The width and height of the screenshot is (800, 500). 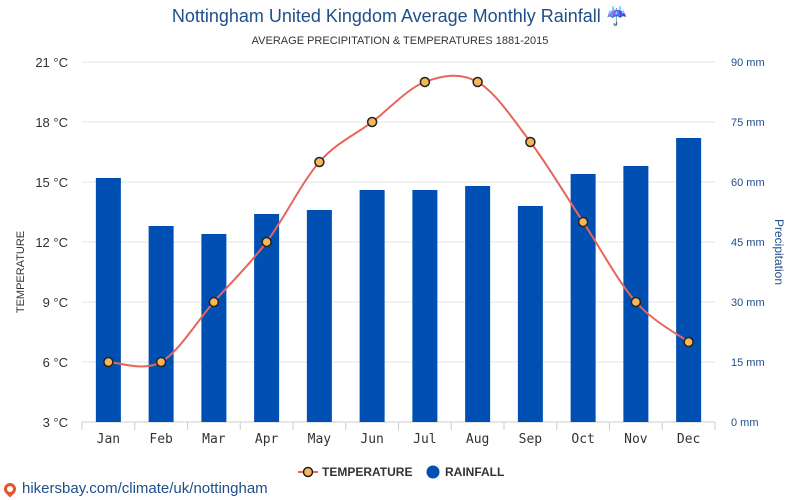 I want to click on x-tick-label: Dec, so click(x=688, y=439).